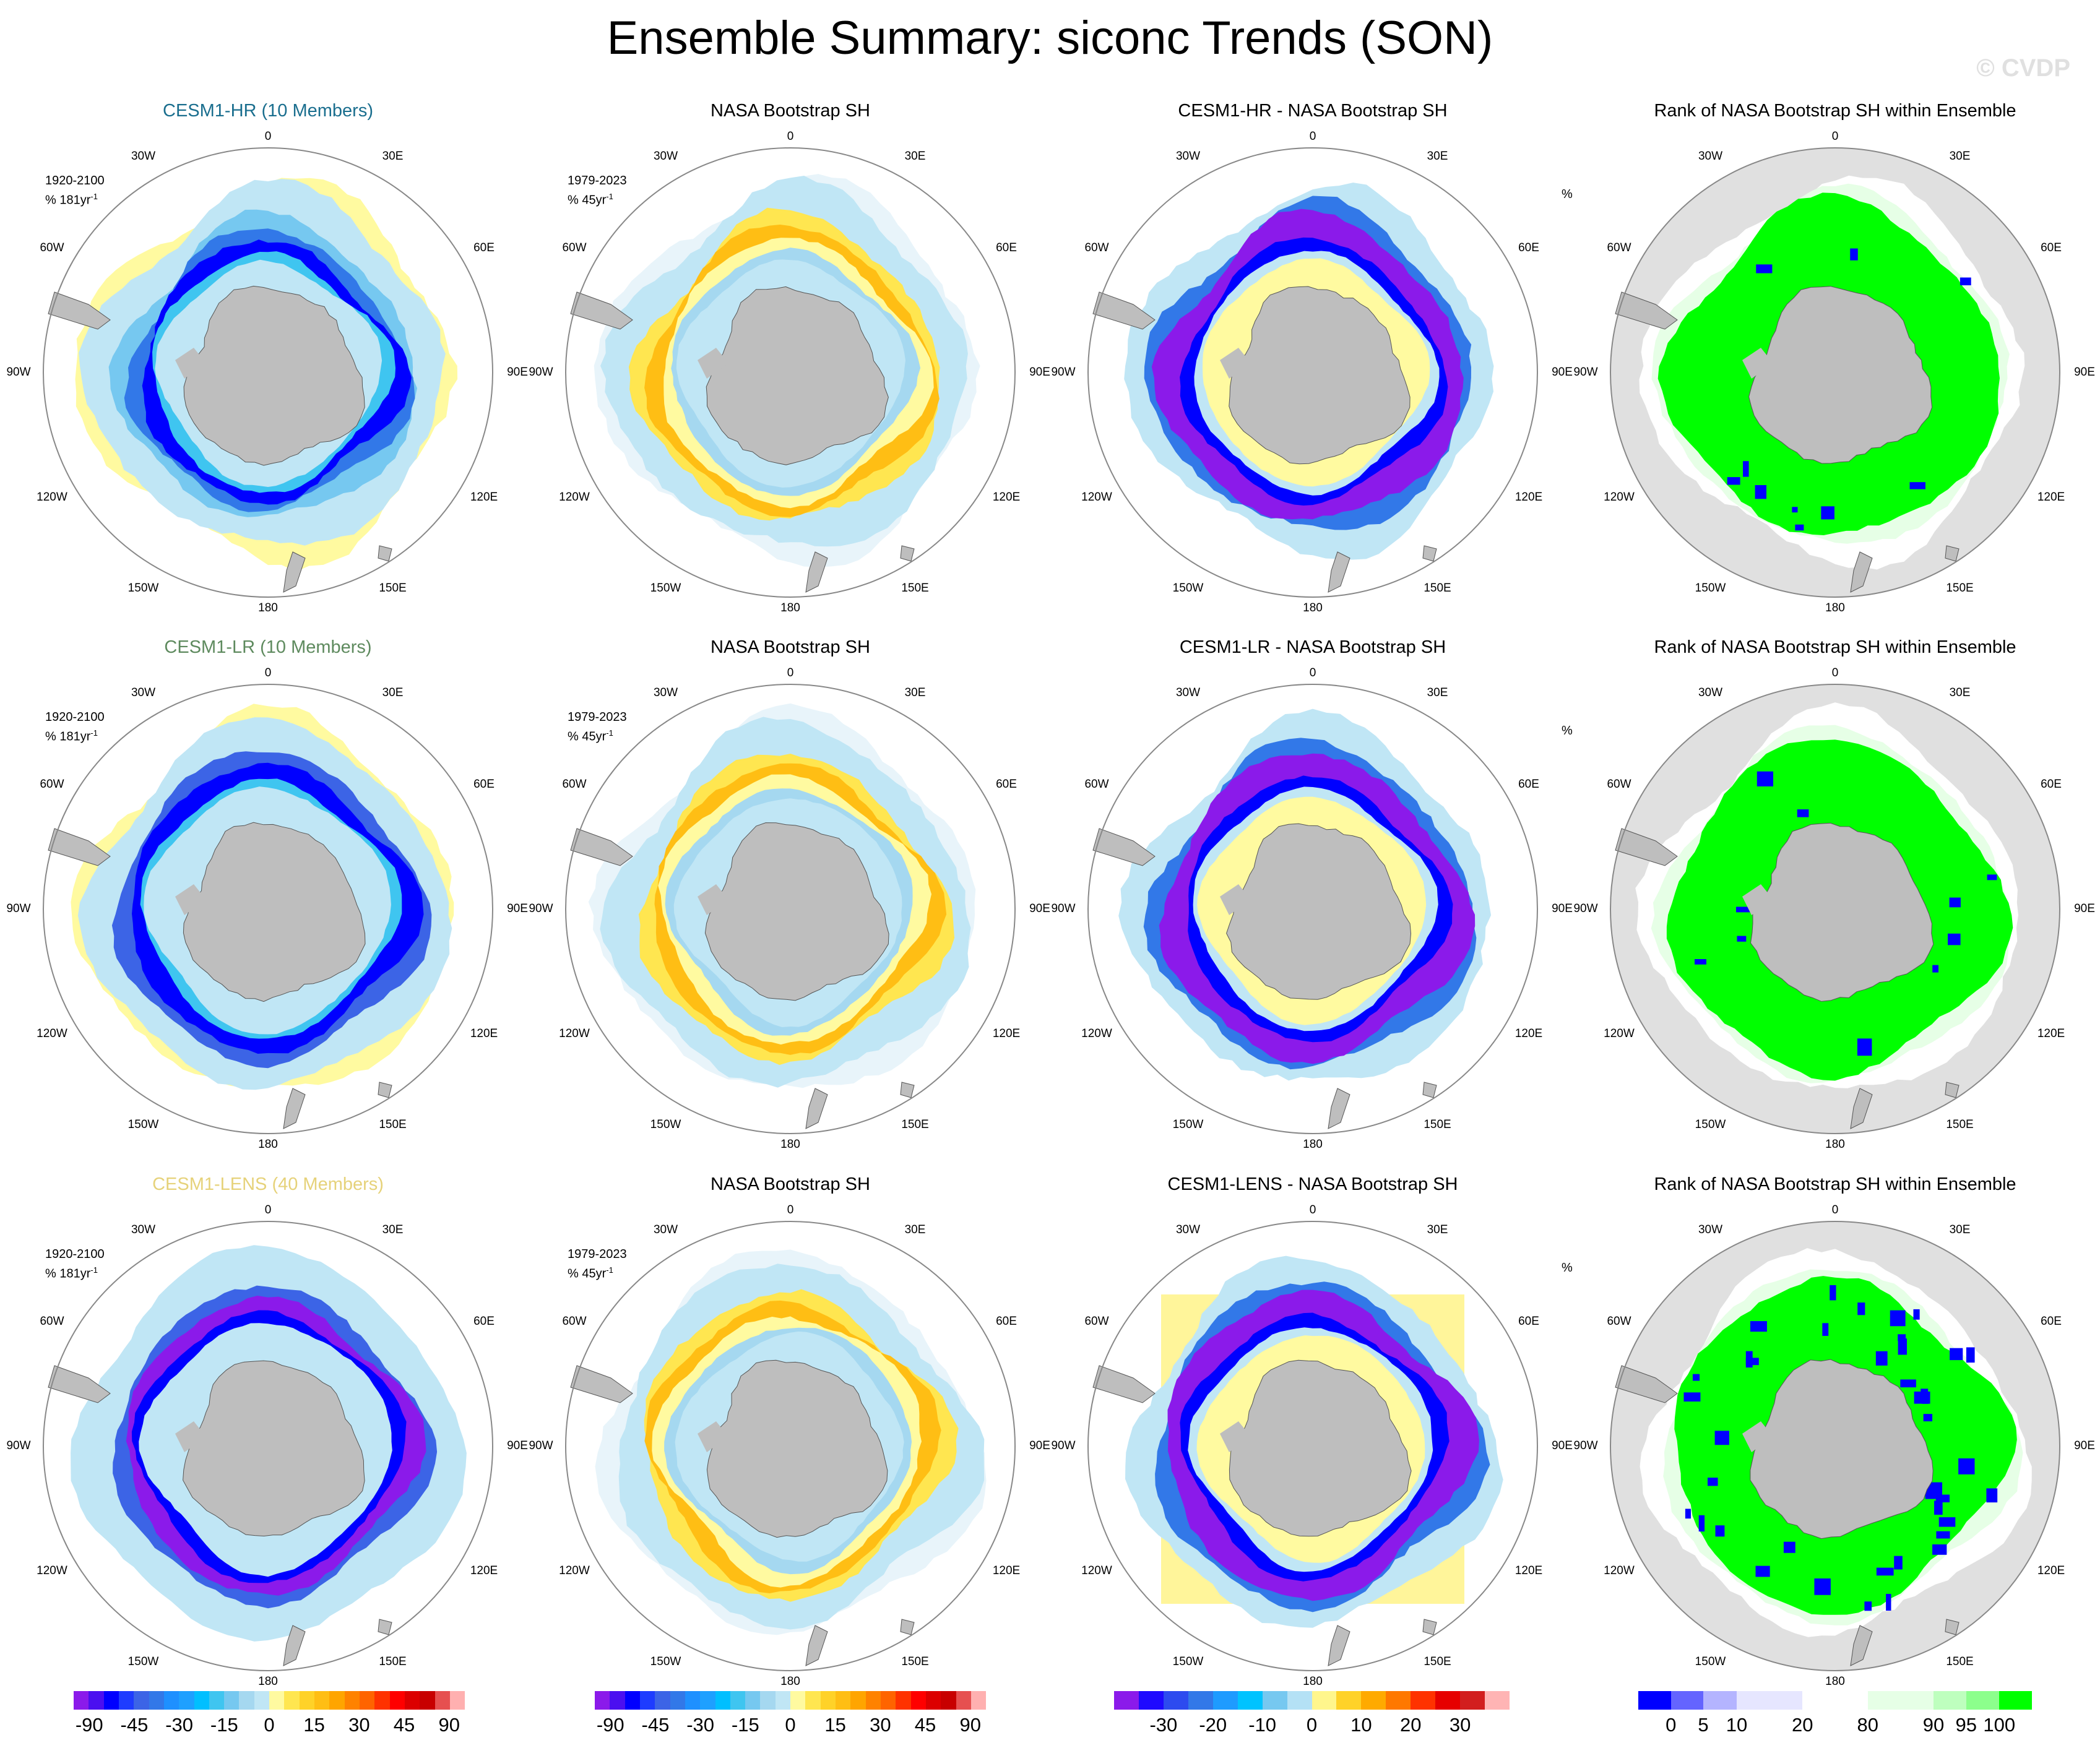  I want to click on annotation-units: % 45yr-1, so click(597, 1272).